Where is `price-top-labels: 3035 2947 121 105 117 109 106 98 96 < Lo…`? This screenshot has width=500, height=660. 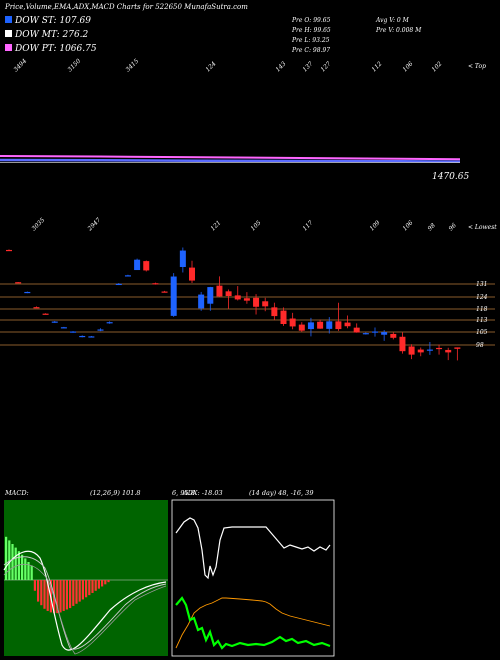
price-top-labels: 3035 2947 121 105 117 109 106 98 96 < Lo… is located at coordinates (263, 225).